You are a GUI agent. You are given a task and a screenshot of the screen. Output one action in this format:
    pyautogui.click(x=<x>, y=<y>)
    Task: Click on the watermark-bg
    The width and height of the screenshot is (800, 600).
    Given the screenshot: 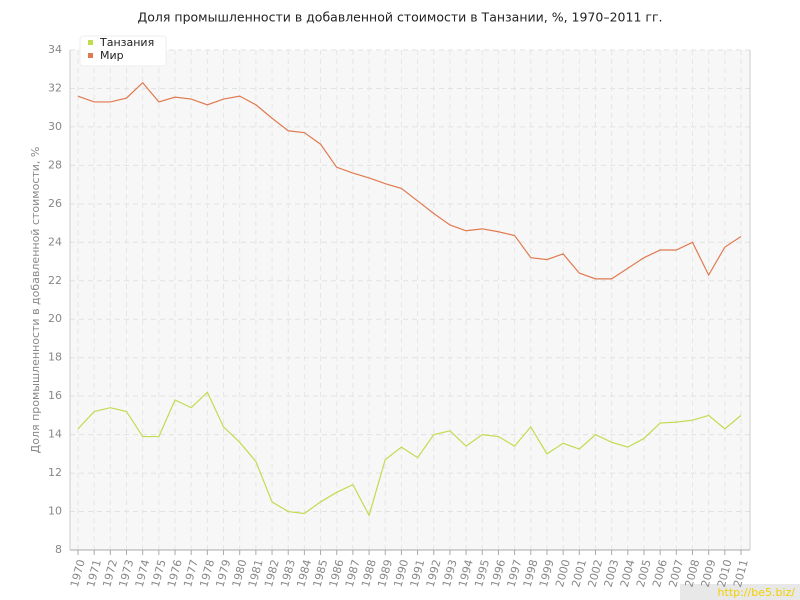 What is the action you would take?
    pyautogui.click(x=740, y=592)
    